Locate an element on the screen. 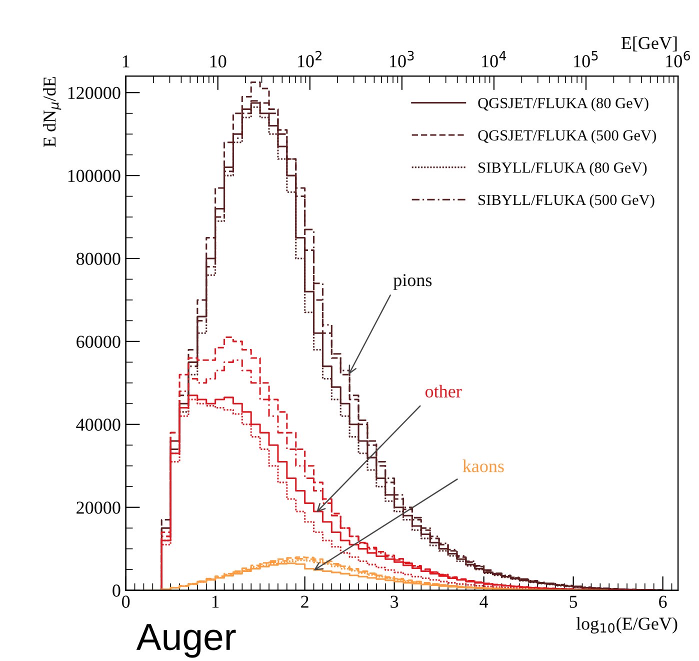 The width and height of the screenshot is (699, 661). x-tick-label: 0 is located at coordinates (126, 602).